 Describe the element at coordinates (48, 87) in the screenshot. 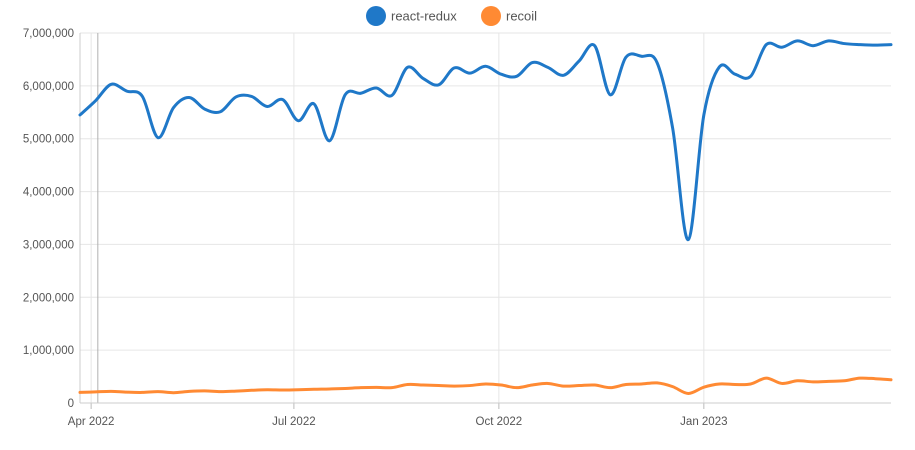

I see `y-tick-label: 6,000,000` at that location.